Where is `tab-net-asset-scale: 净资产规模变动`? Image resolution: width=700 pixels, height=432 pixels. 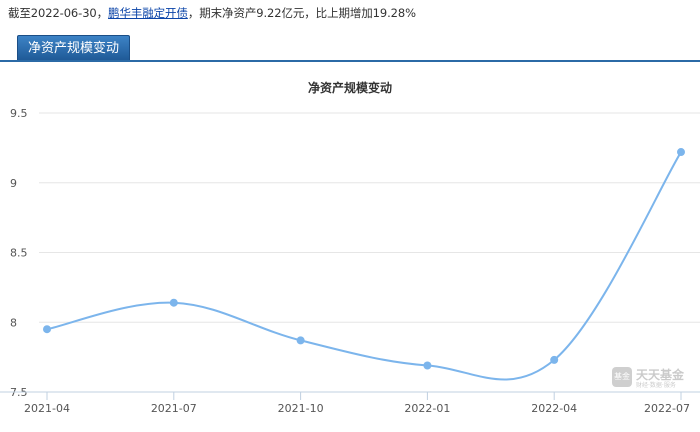 tab-net-asset-scale: 净资产规模变动 is located at coordinates (74, 47).